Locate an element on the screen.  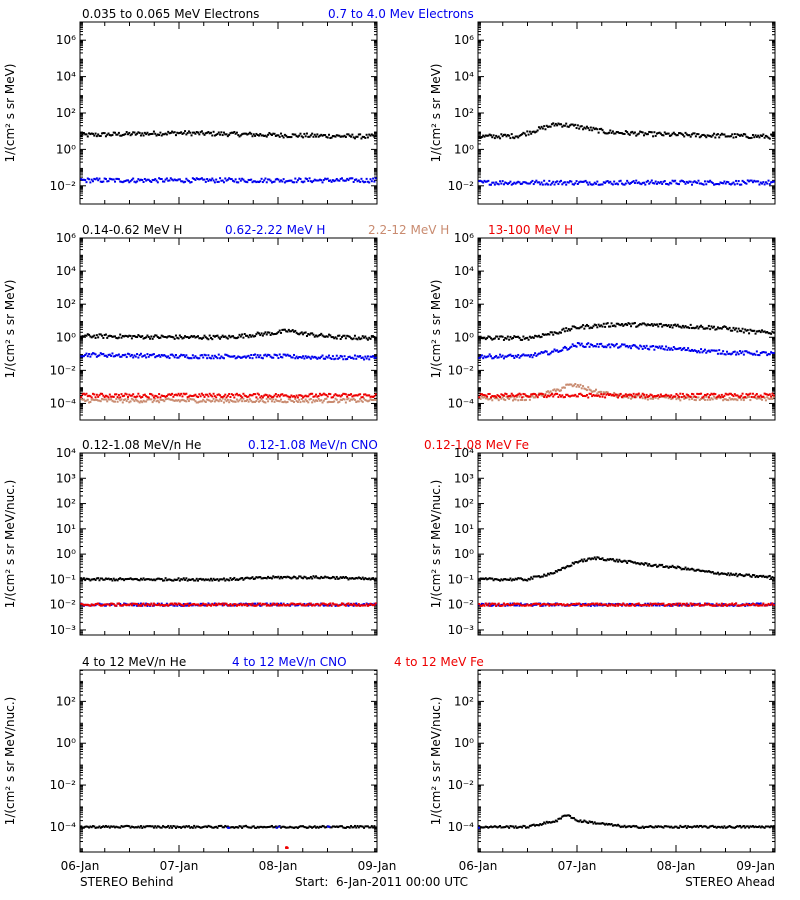
legend-item: 4 to 12 MeV/n CNO is located at coordinates (289, 662).